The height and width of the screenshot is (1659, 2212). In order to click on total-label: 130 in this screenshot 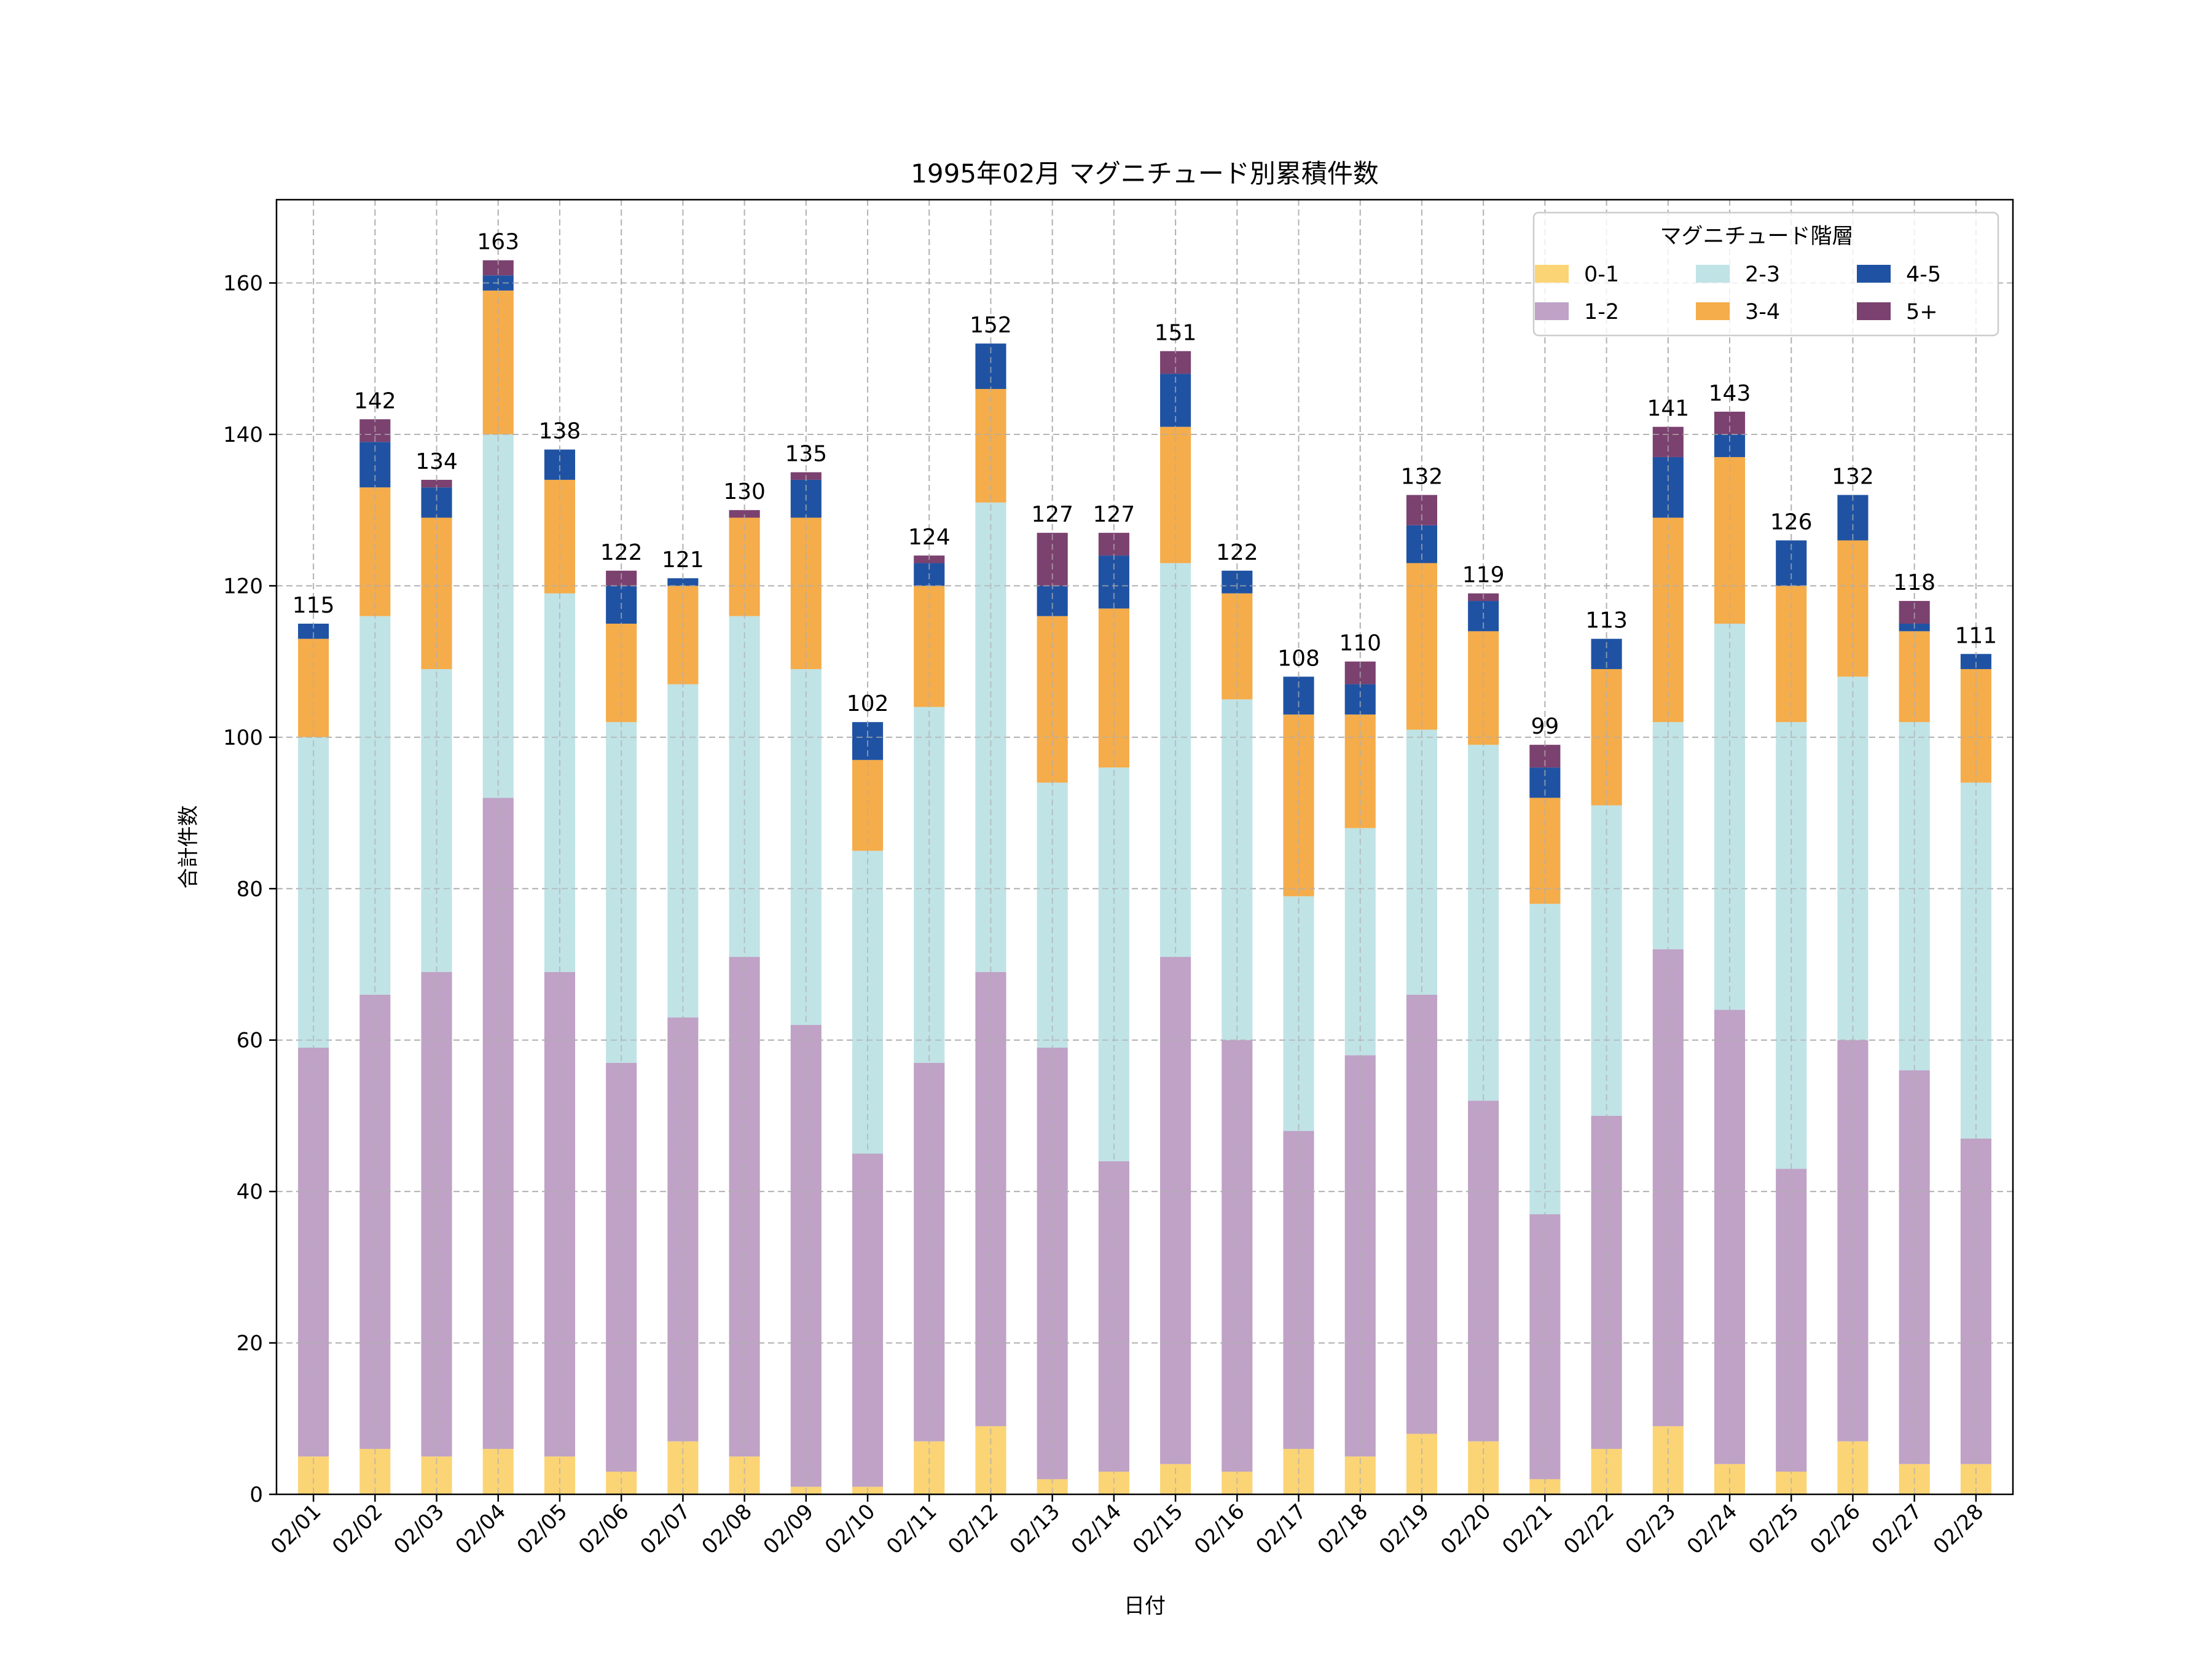, I will do `click(744, 491)`.